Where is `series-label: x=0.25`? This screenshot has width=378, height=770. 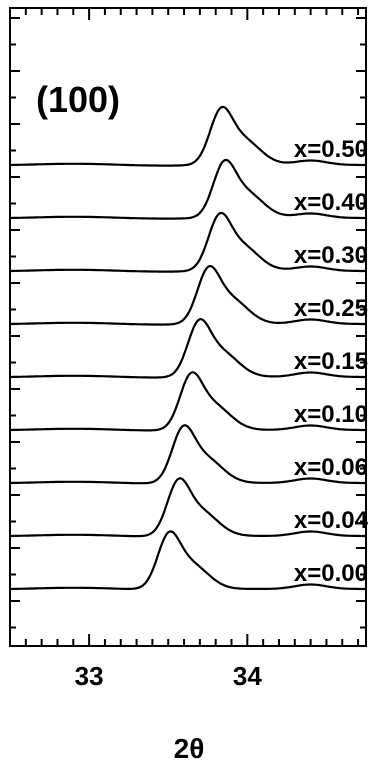
series-label: x=0.25 is located at coordinates (331, 308).